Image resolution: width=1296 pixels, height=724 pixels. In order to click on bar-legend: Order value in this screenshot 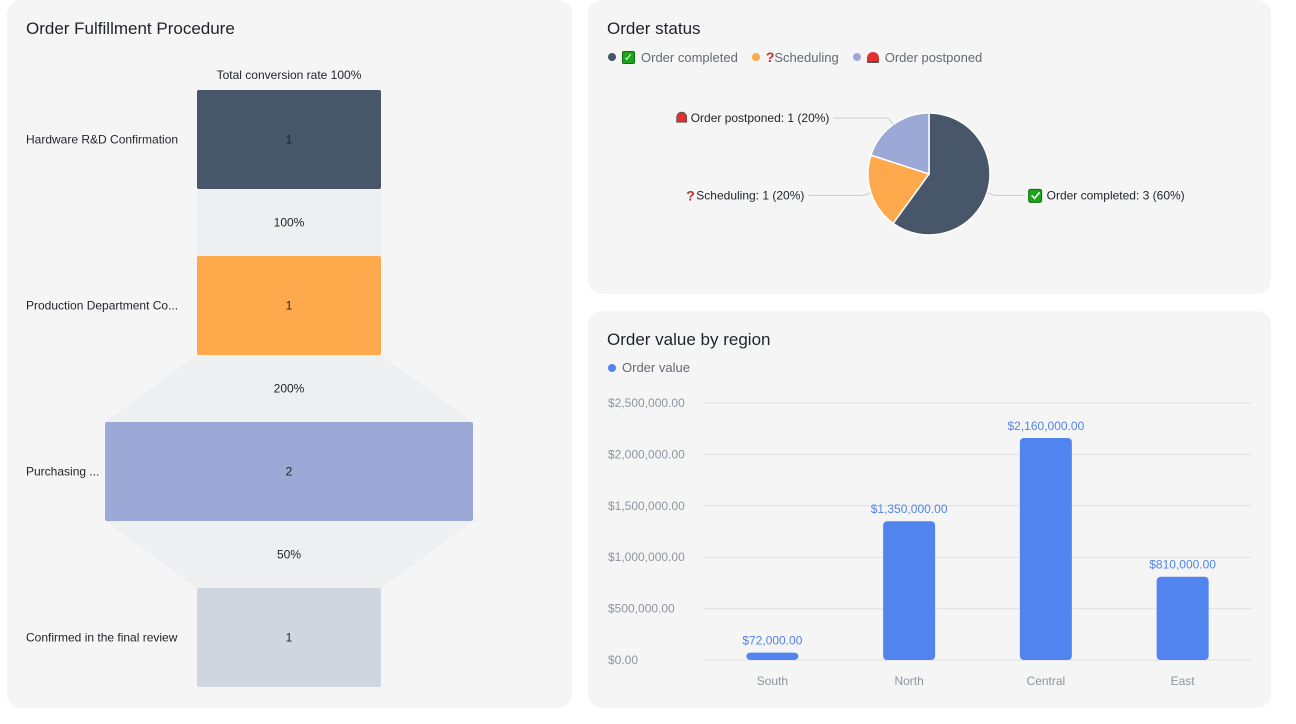, I will do `click(649, 367)`.